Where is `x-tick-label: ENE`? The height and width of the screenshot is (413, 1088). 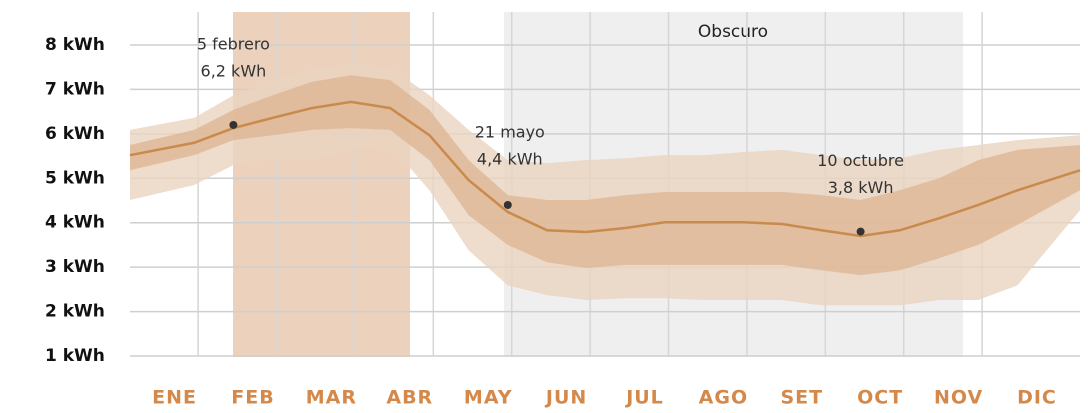 x-tick-label: ENE is located at coordinates (174, 398).